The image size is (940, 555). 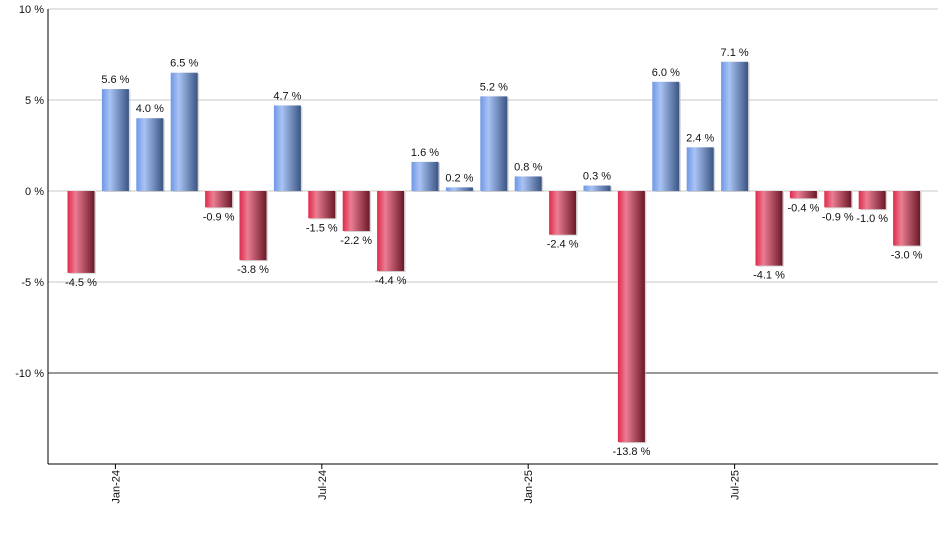 I want to click on data-label: -4.5 %, so click(x=81, y=283).